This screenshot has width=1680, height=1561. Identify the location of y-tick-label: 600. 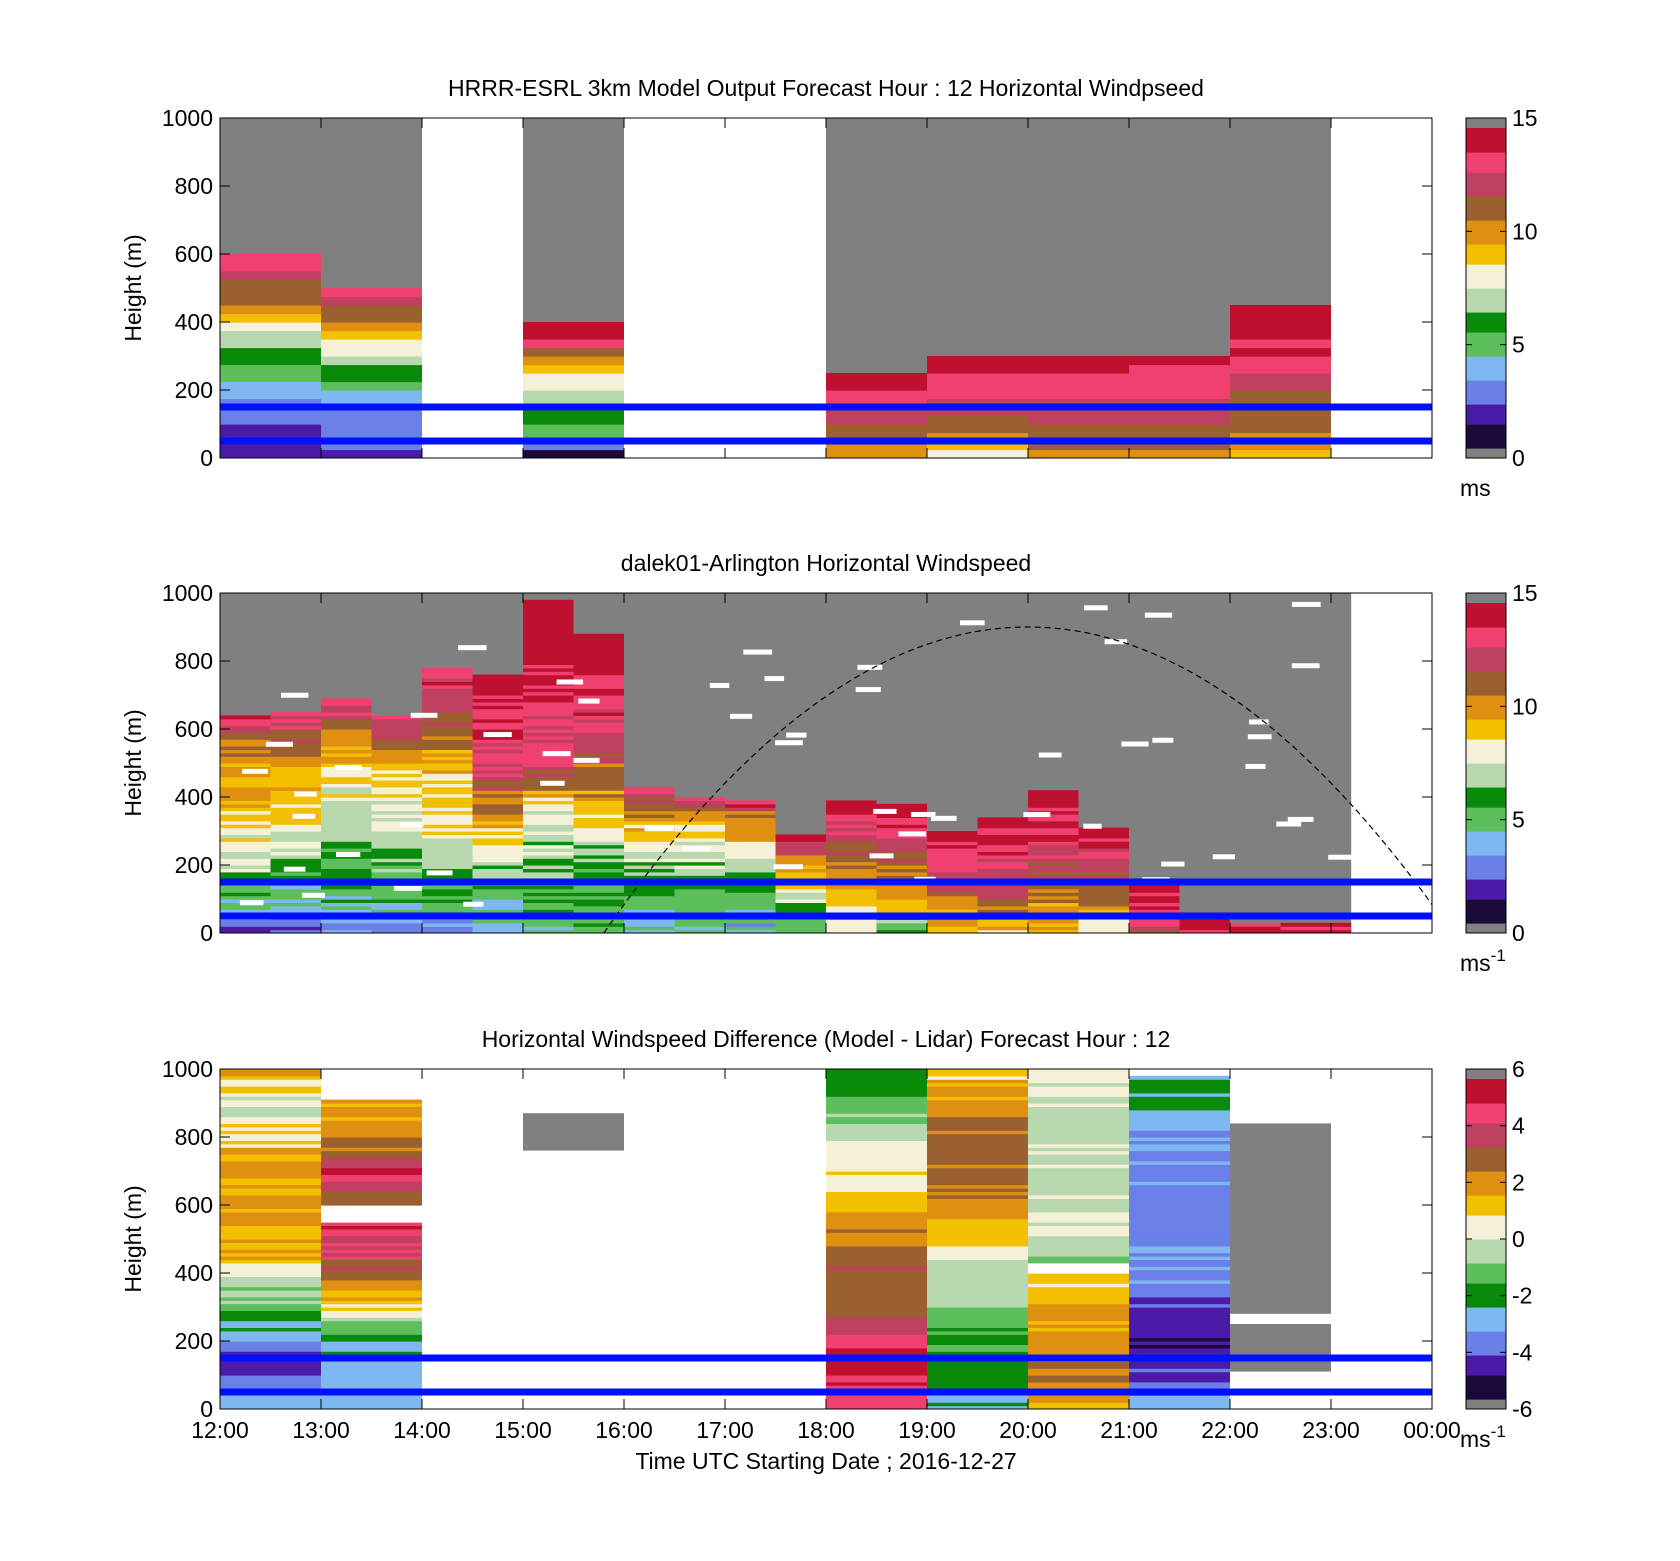
(194, 729).